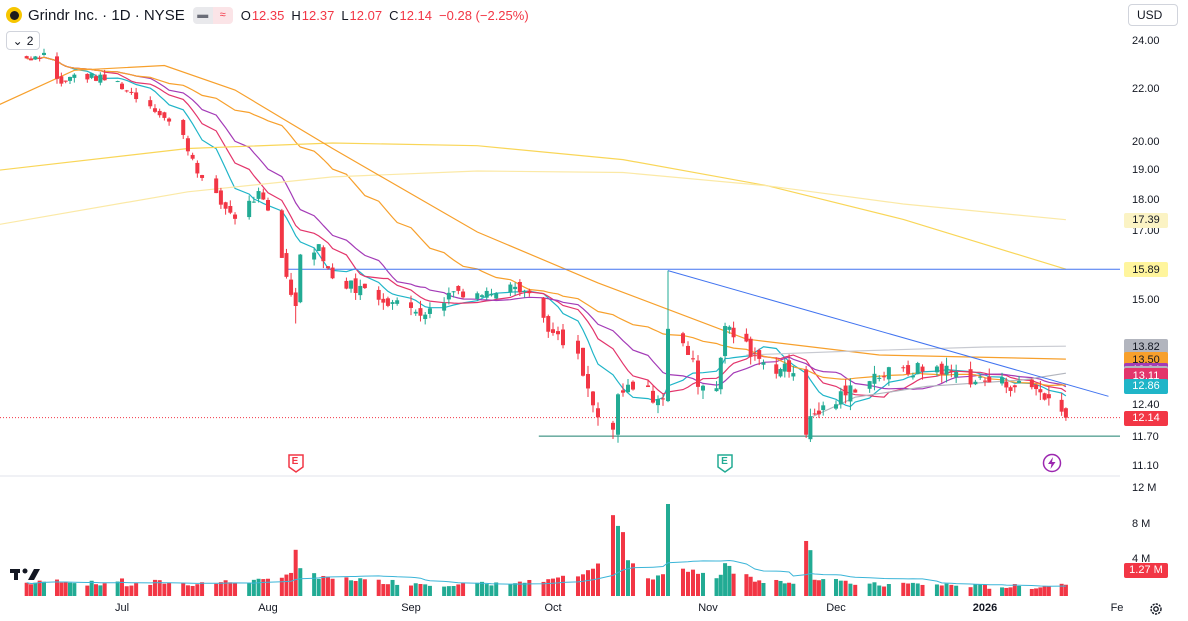 The height and width of the screenshot is (621, 1188). I want to click on indicators-toggle: ⌄ 2, so click(23, 40).